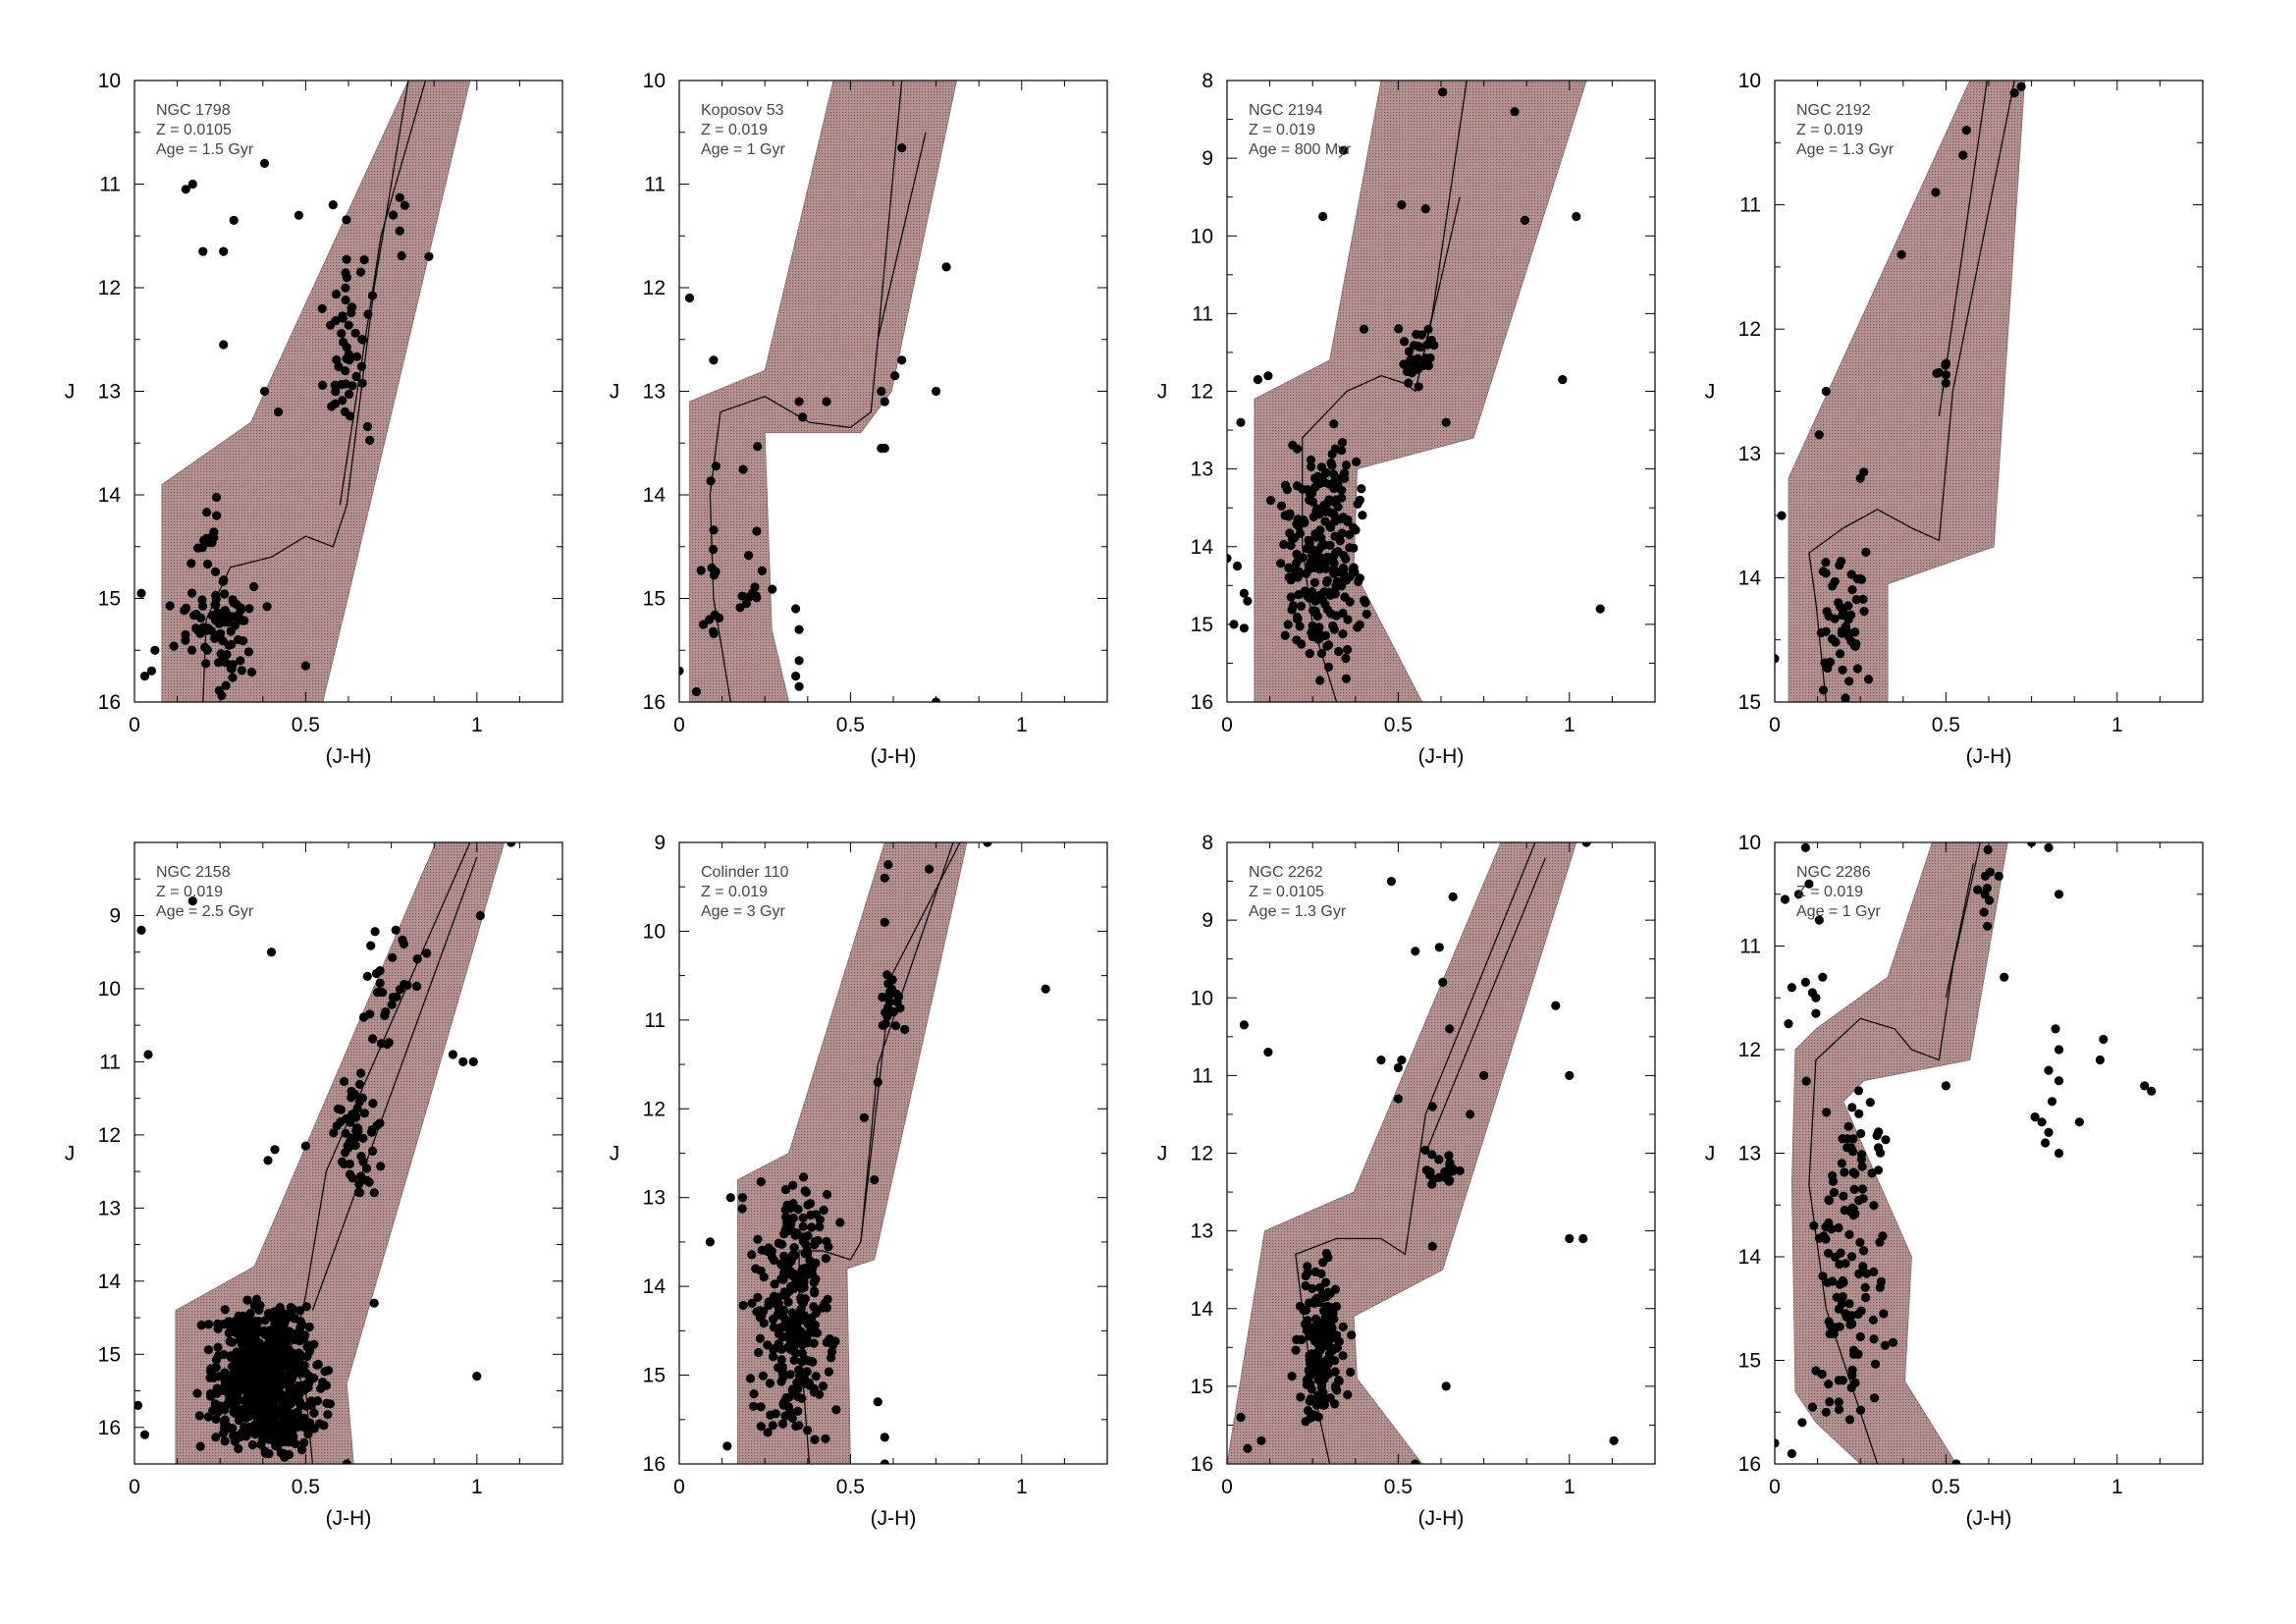 This screenshot has height=1624, width=2296. I want to click on panel-annotation-line: Koposov 53, so click(742, 110).